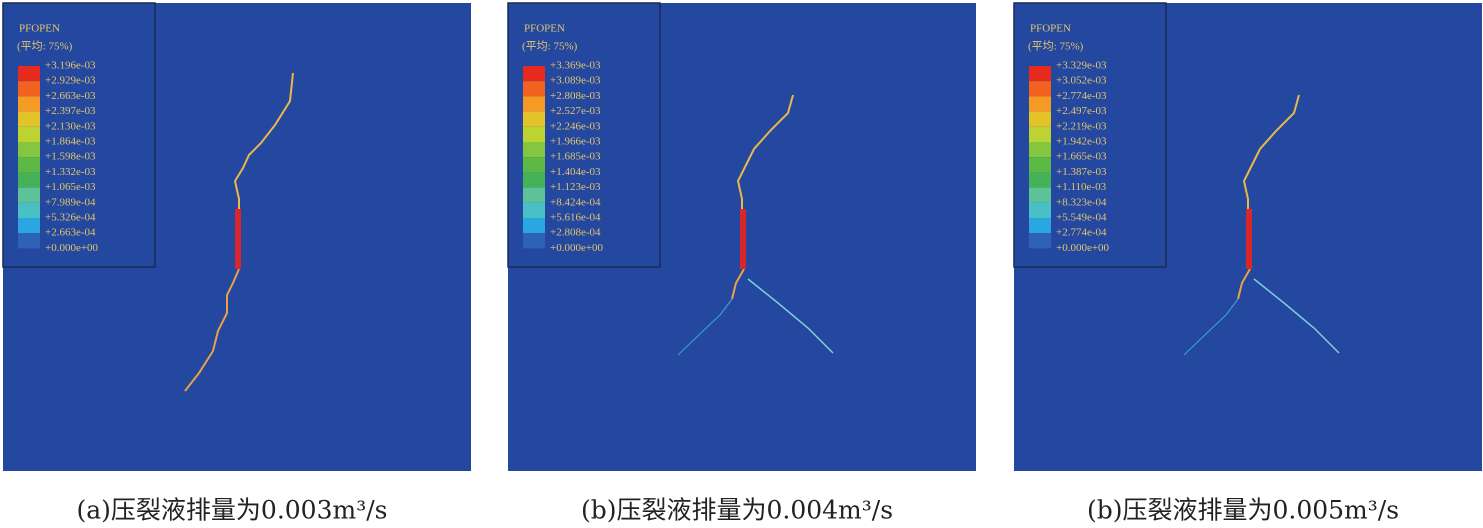 The image size is (1483, 528). I want to click on legend-label: +1.665e-03, so click(1081, 157).